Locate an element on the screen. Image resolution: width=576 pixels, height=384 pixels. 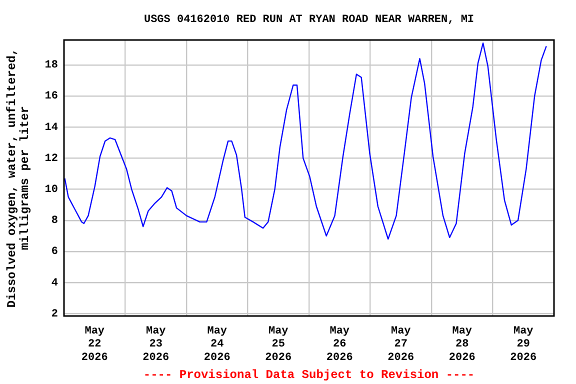
y-tick-label: 8 is located at coordinates (54, 221).